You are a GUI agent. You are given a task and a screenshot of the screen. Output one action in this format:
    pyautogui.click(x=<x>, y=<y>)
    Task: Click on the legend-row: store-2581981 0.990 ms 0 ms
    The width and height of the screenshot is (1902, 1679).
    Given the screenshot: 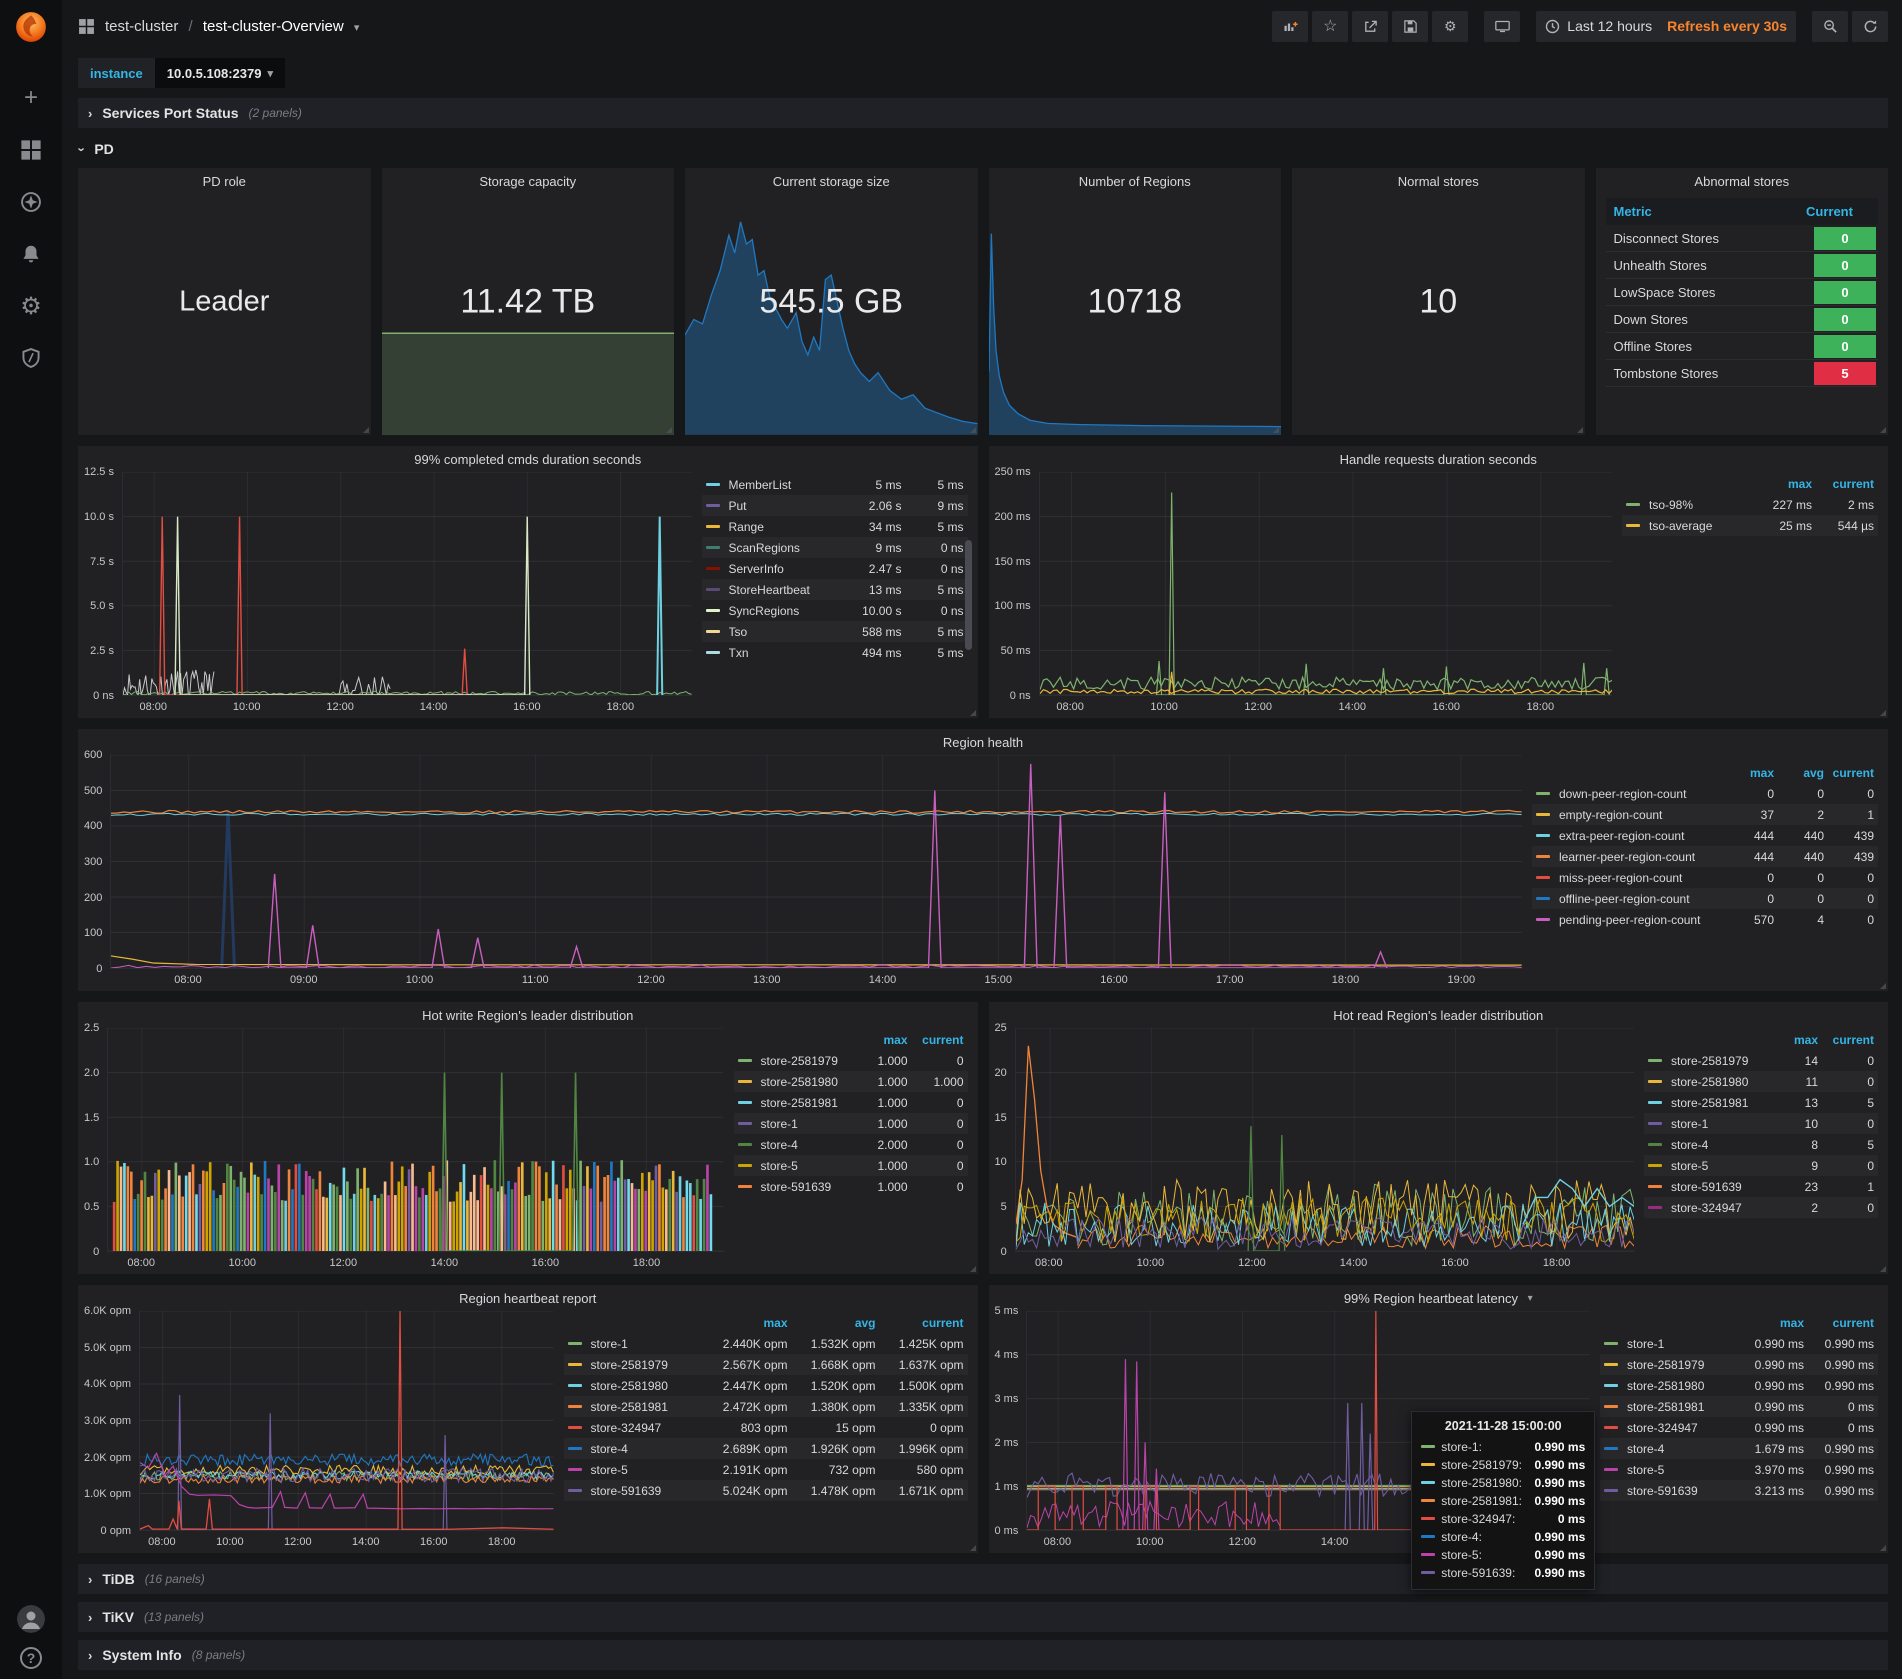 What is the action you would take?
    pyautogui.click(x=1739, y=1406)
    